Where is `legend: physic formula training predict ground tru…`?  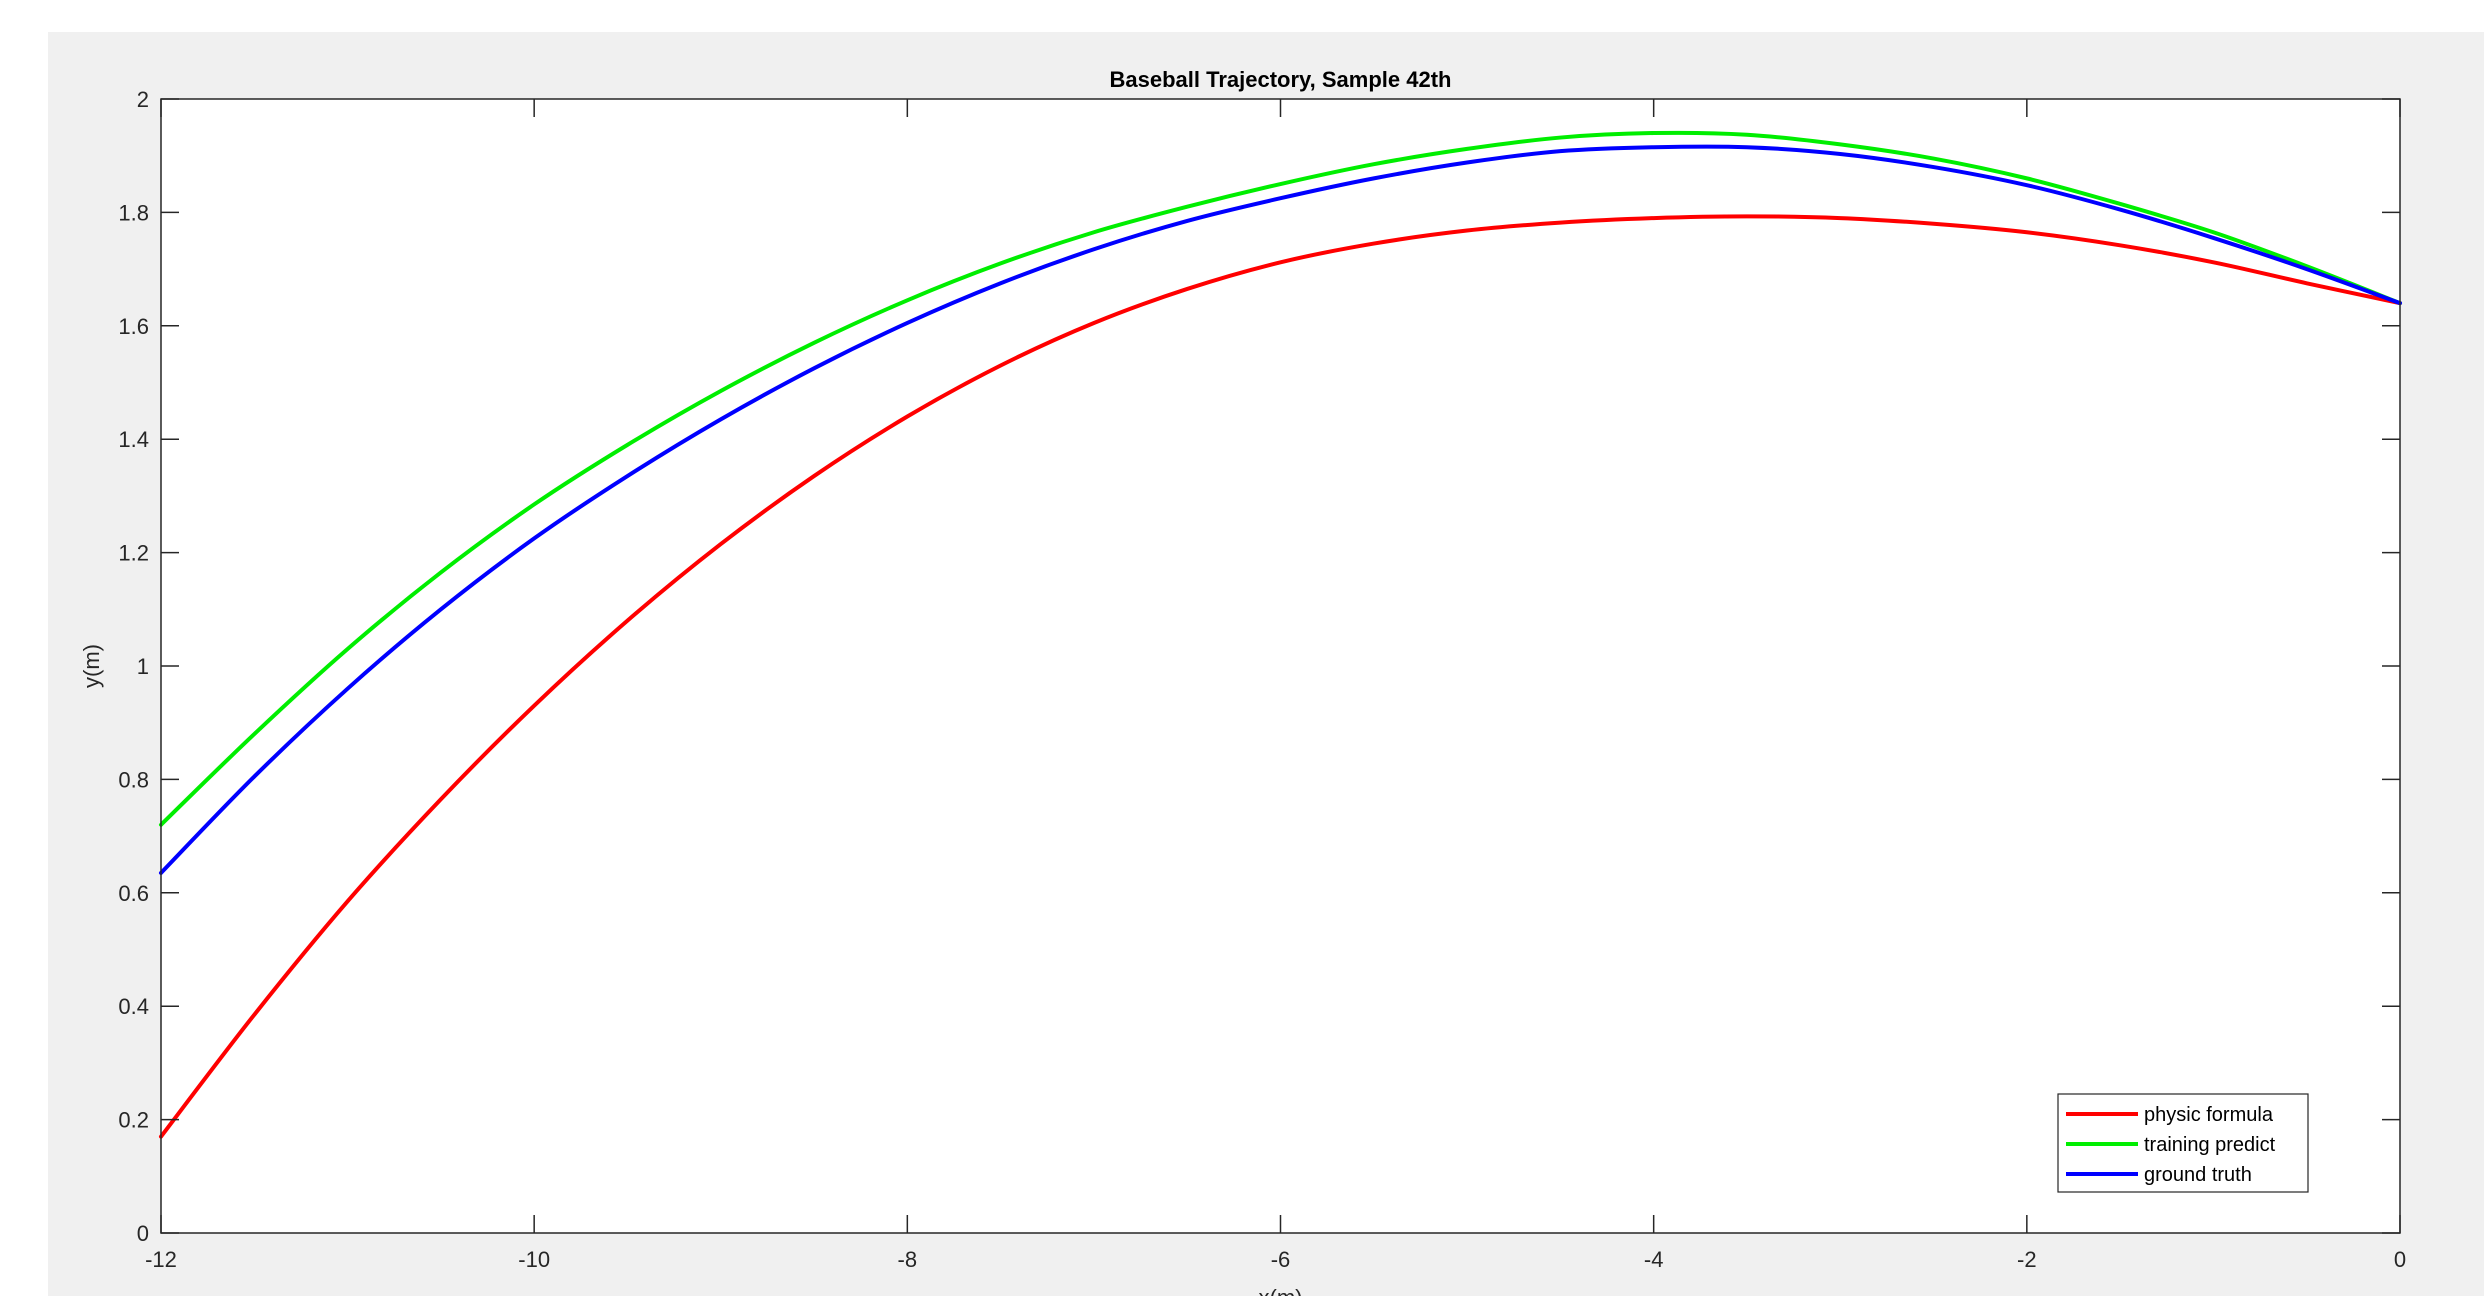 legend: physic formula training predict ground tru… is located at coordinates (2183, 1143).